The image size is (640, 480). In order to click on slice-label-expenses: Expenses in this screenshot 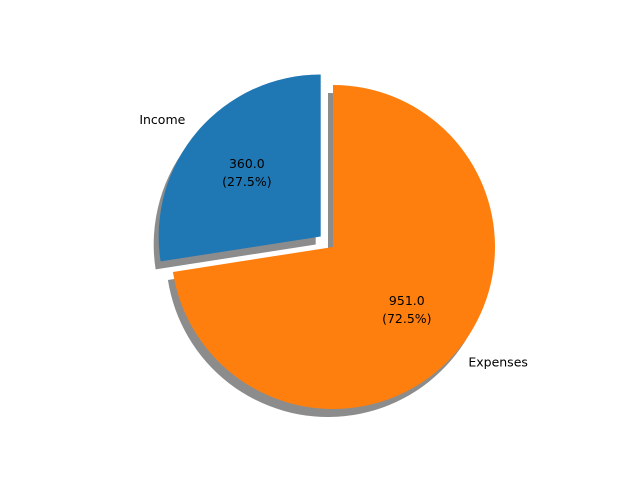, I will do `click(498, 361)`.